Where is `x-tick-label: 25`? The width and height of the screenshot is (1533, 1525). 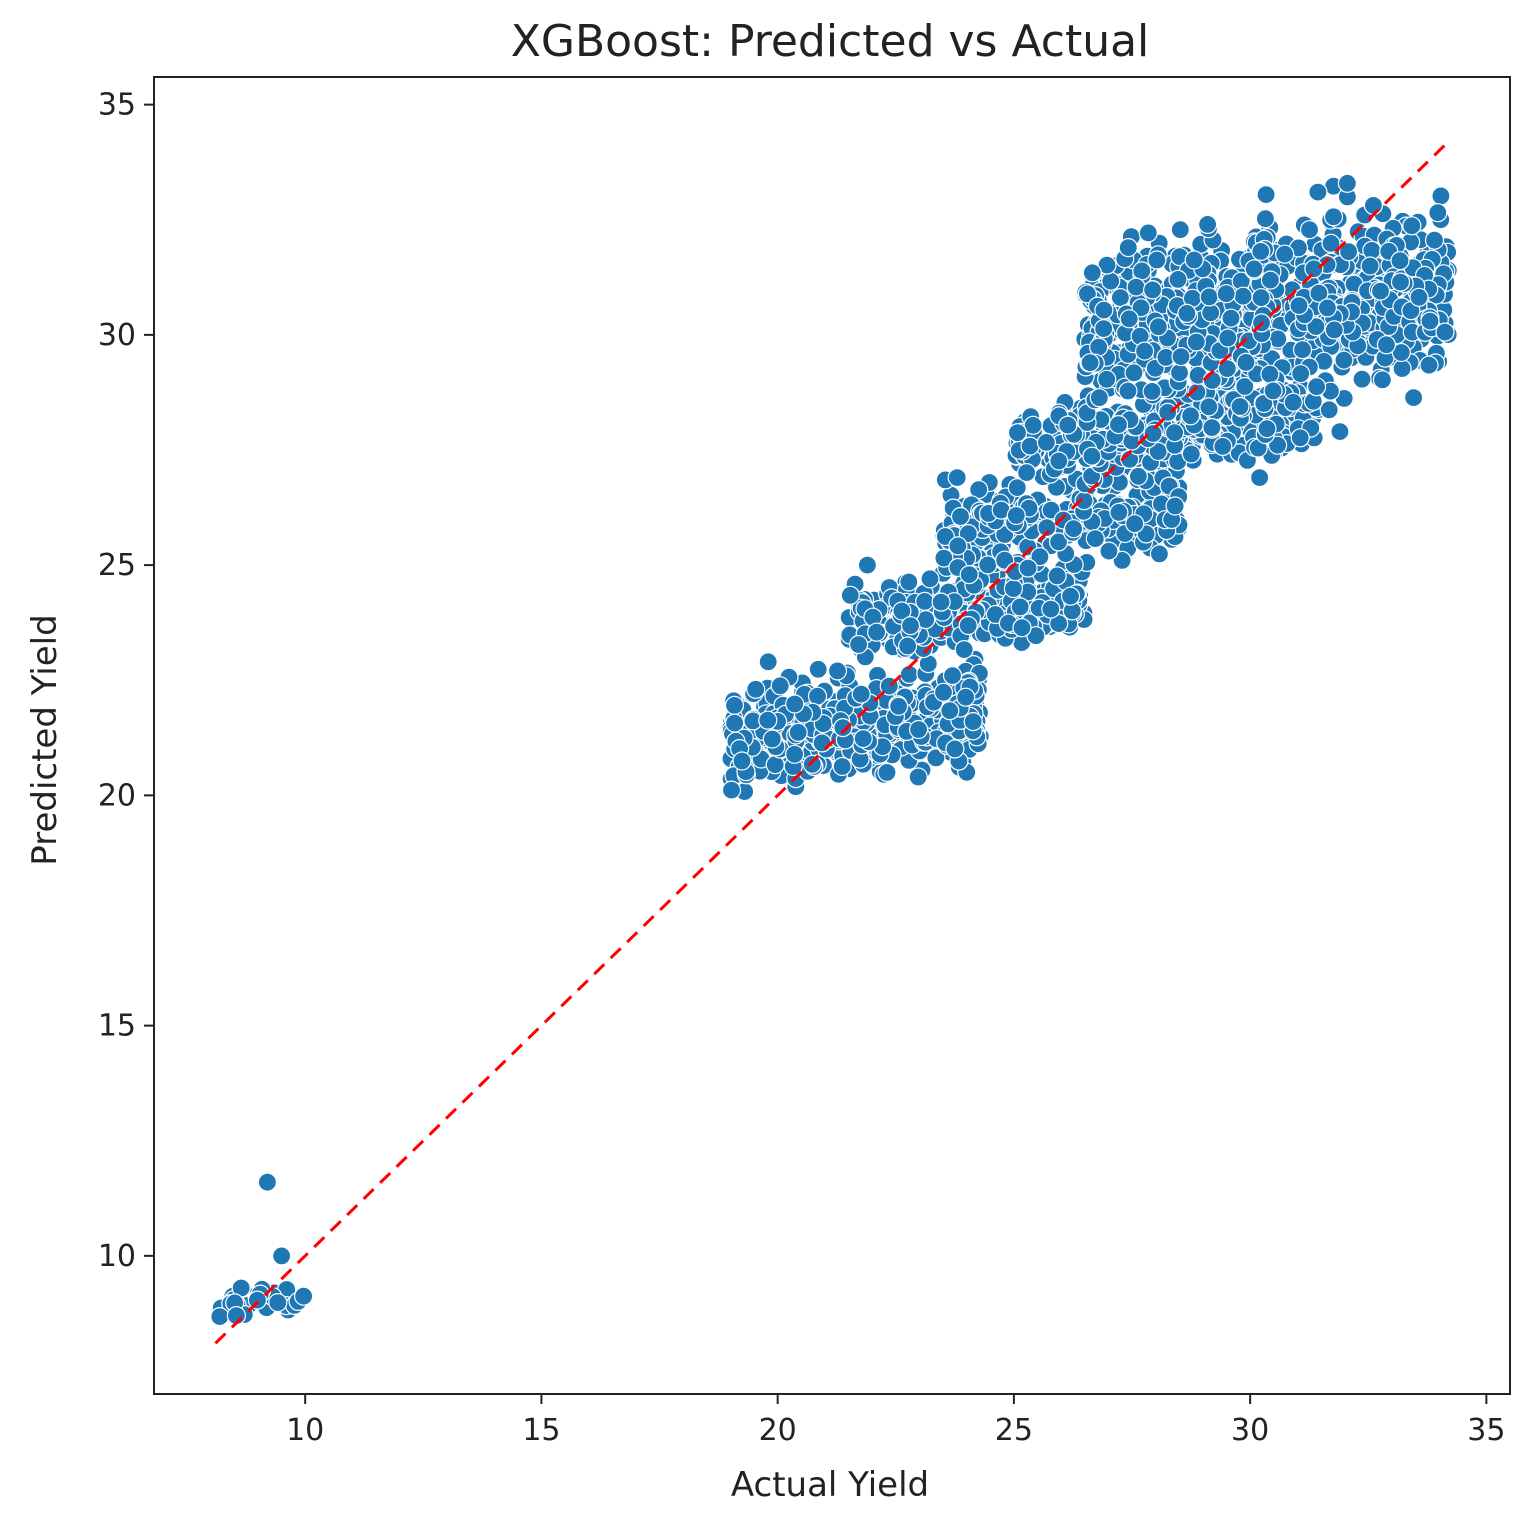 x-tick-label: 25 is located at coordinates (1014, 1430).